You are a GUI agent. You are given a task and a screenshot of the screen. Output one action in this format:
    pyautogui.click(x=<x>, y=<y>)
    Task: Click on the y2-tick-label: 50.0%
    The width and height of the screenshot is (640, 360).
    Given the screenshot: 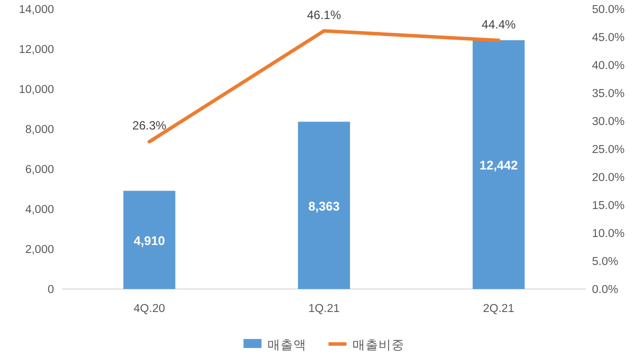 What is the action you would take?
    pyautogui.click(x=608, y=10)
    